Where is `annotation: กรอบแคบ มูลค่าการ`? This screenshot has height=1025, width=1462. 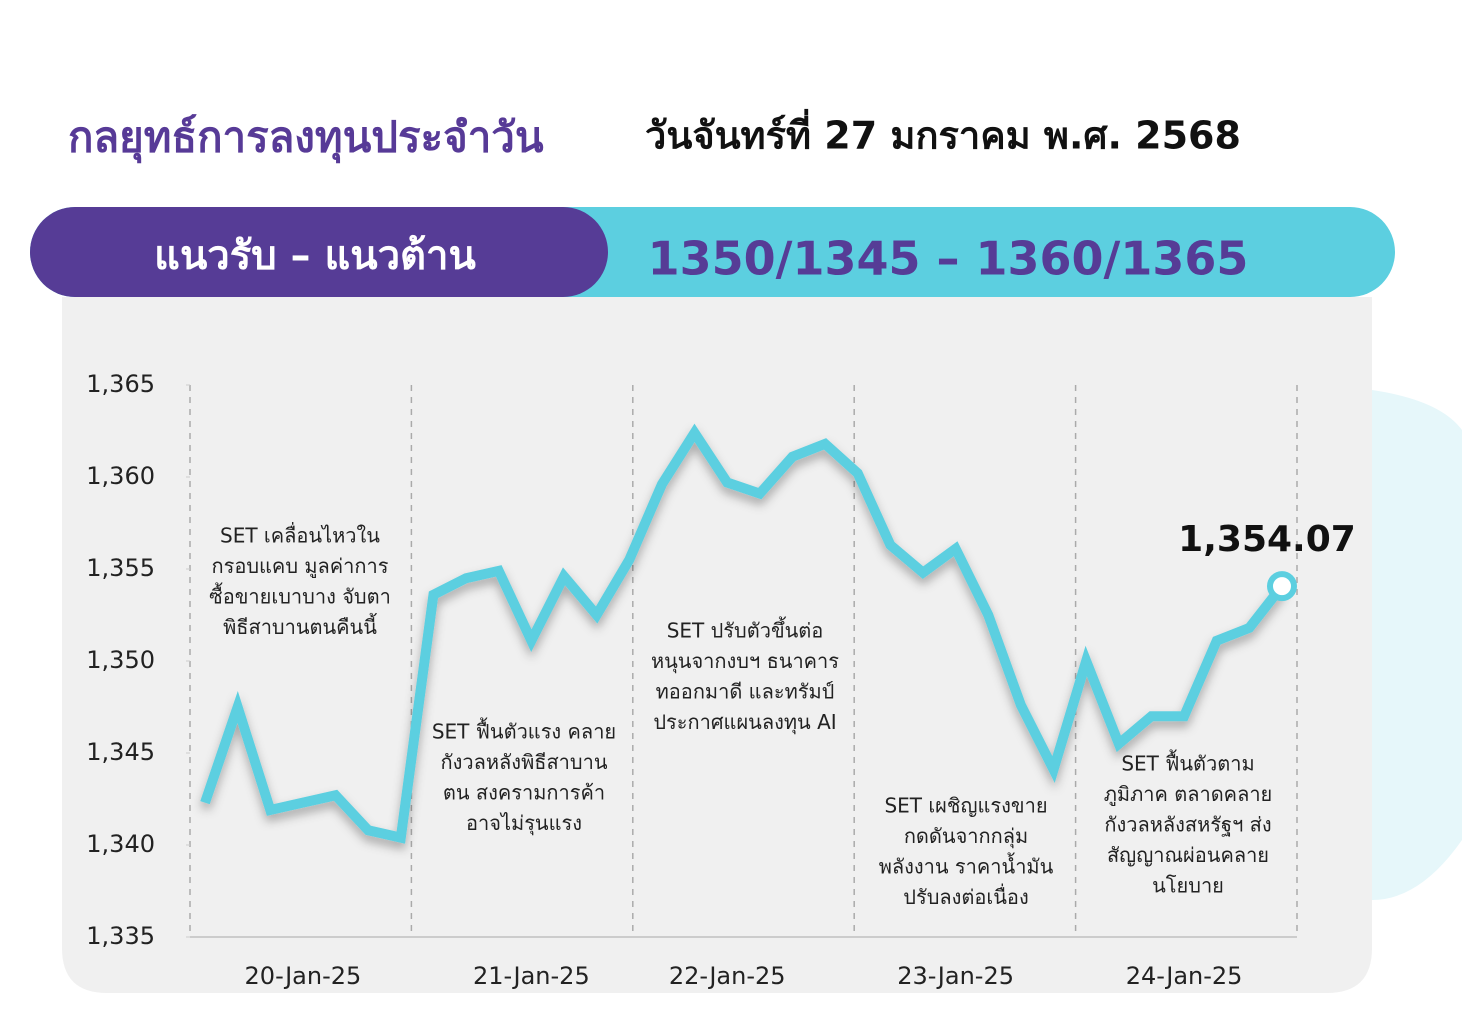 annotation: กรอบแคบ มูลค่าการ is located at coordinates (299, 566).